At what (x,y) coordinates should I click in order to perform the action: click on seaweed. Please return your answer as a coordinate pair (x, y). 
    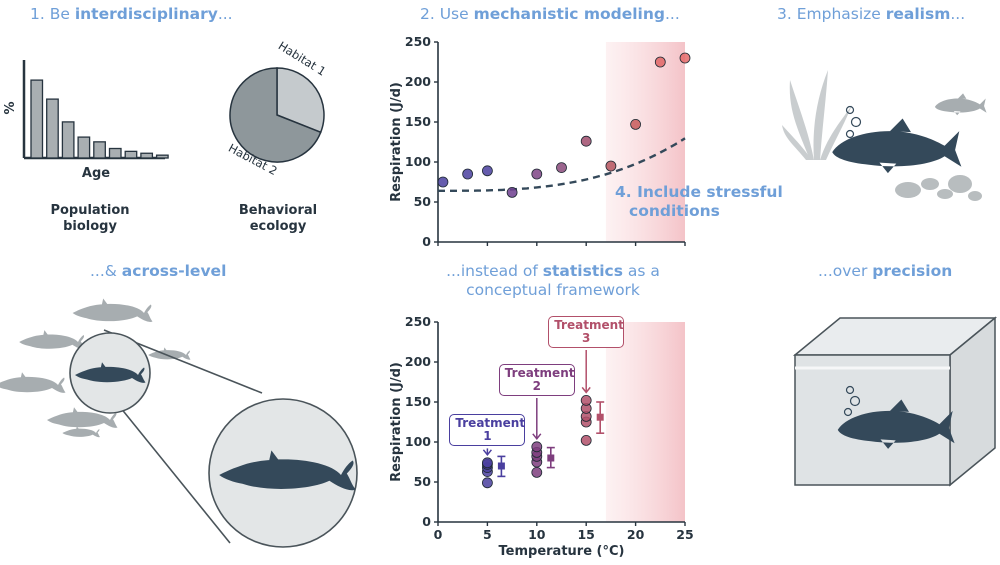
    Looking at the image, I should click on (817, 115).